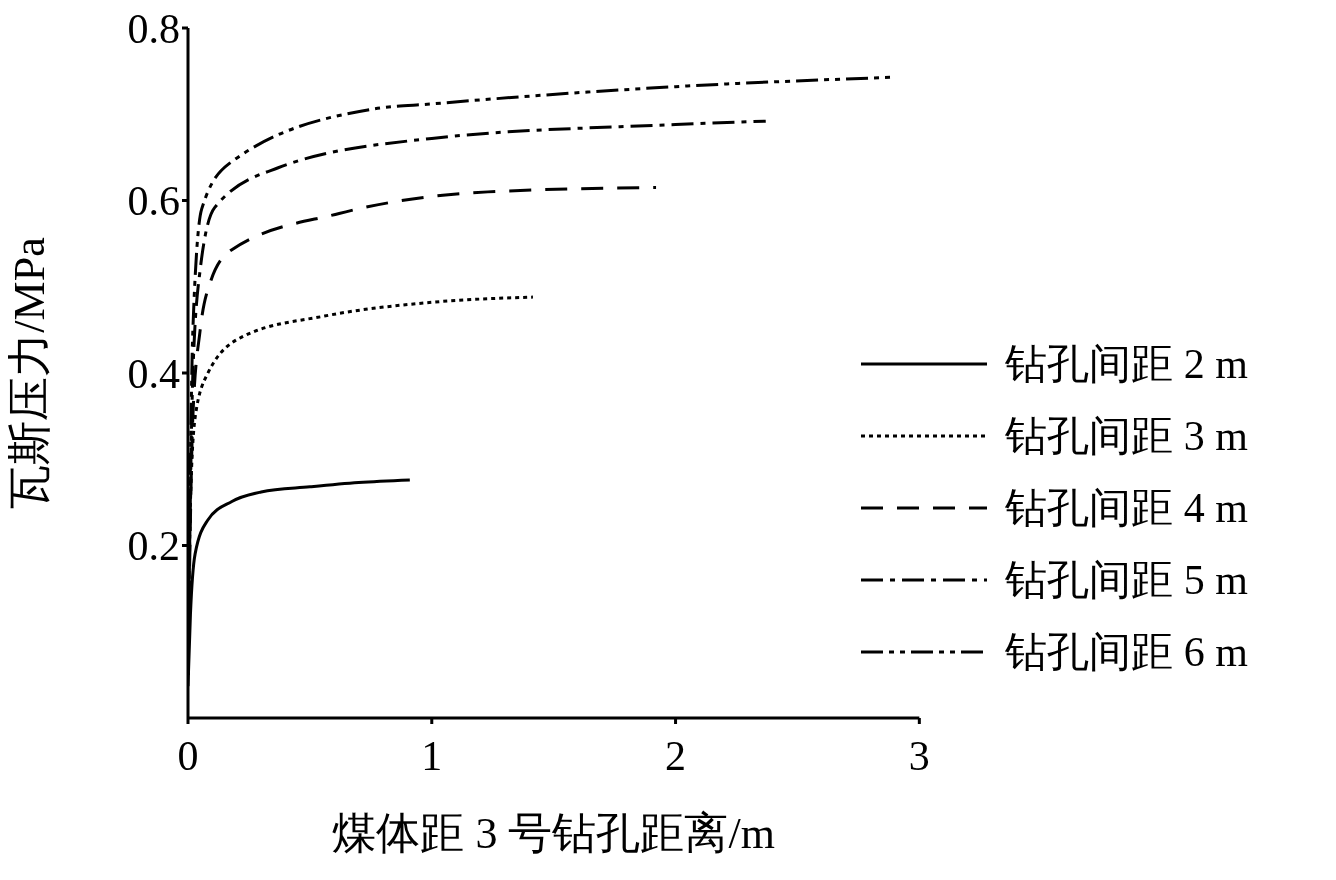 The height and width of the screenshot is (880, 1336). Describe the element at coordinates (188, 755) in the screenshot. I see `x-tick-label: 0` at that location.